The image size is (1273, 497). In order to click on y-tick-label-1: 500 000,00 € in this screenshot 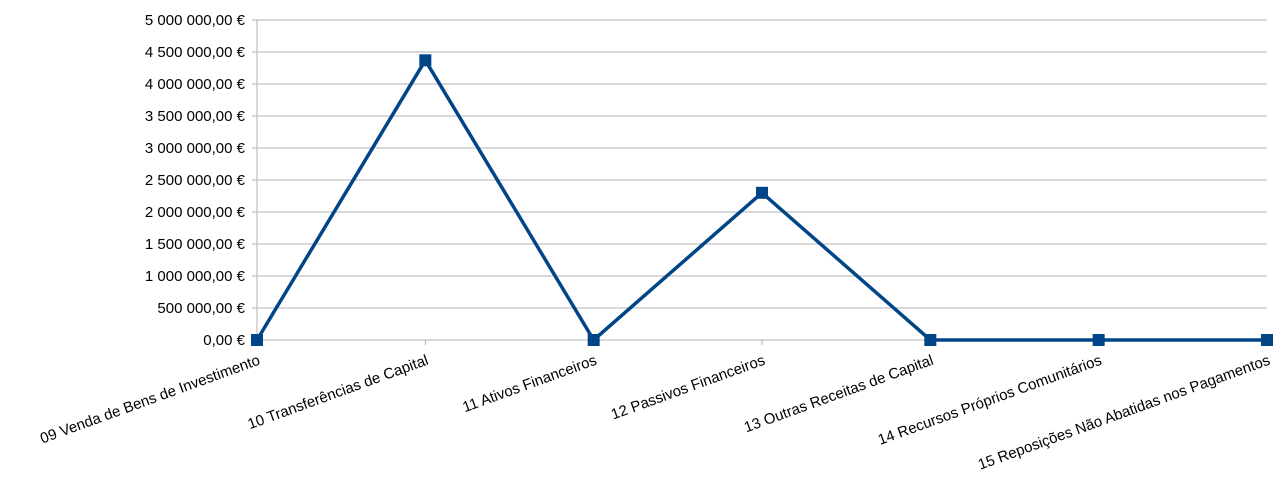, I will do `click(201, 308)`.